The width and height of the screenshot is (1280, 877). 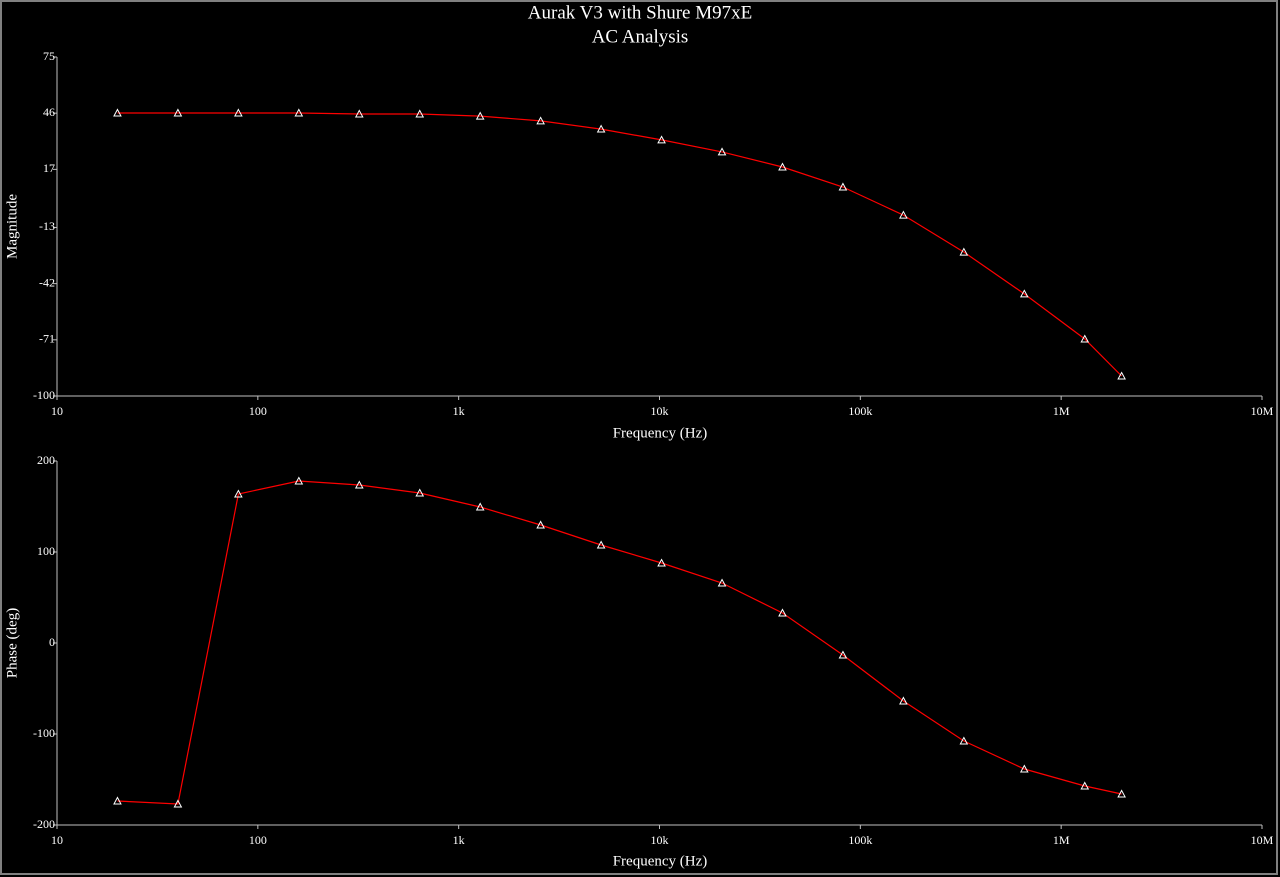 What do you see at coordinates (12, 226) in the screenshot?
I see `y-axis-label: Magnitude` at bounding box center [12, 226].